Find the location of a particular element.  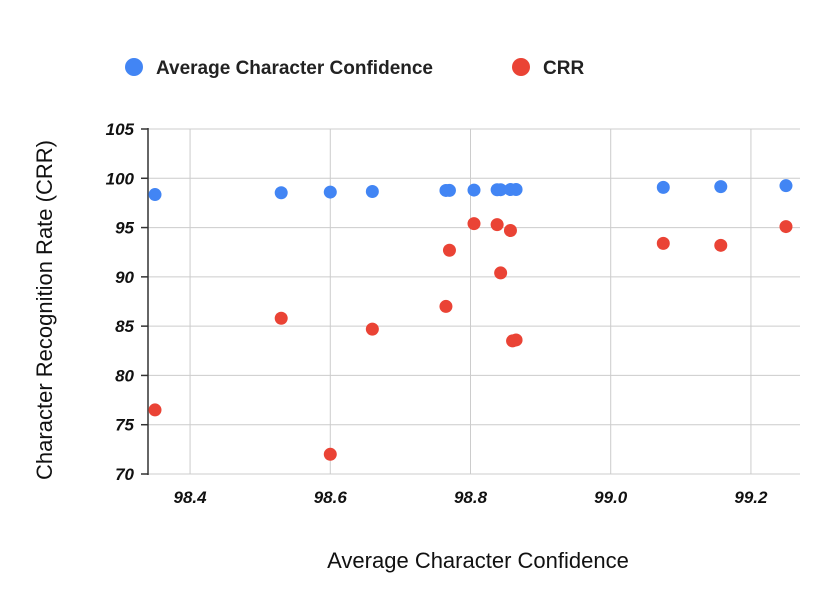

x-tick-label: 99.2 is located at coordinates (751, 497).